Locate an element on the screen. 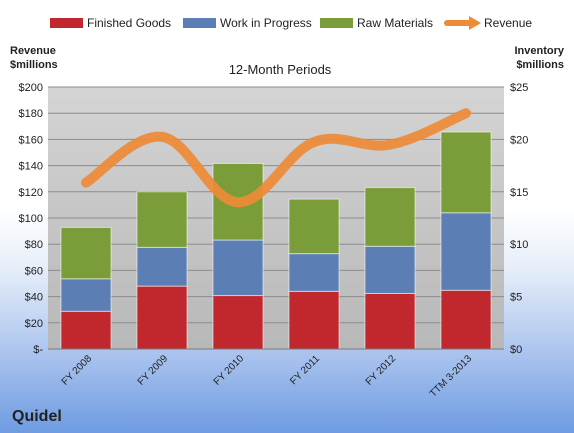 This screenshot has height=433, width=574. company-name: Quidel is located at coordinates (37, 416).